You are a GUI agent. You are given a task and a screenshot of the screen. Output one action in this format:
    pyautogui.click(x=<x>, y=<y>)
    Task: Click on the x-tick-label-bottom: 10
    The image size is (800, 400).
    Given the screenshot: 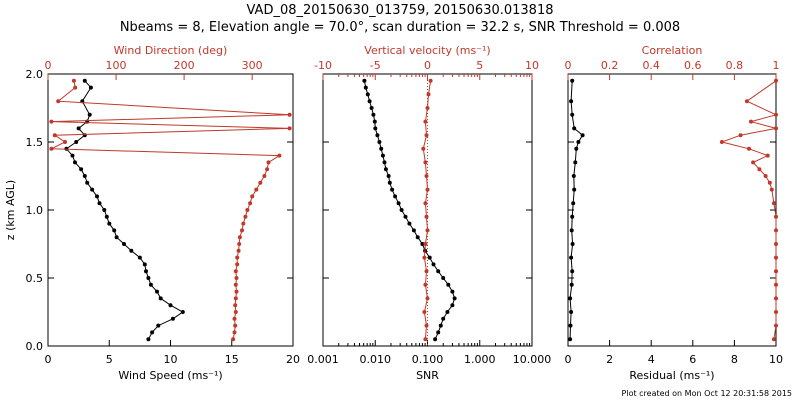 What is the action you would take?
    pyautogui.click(x=776, y=359)
    